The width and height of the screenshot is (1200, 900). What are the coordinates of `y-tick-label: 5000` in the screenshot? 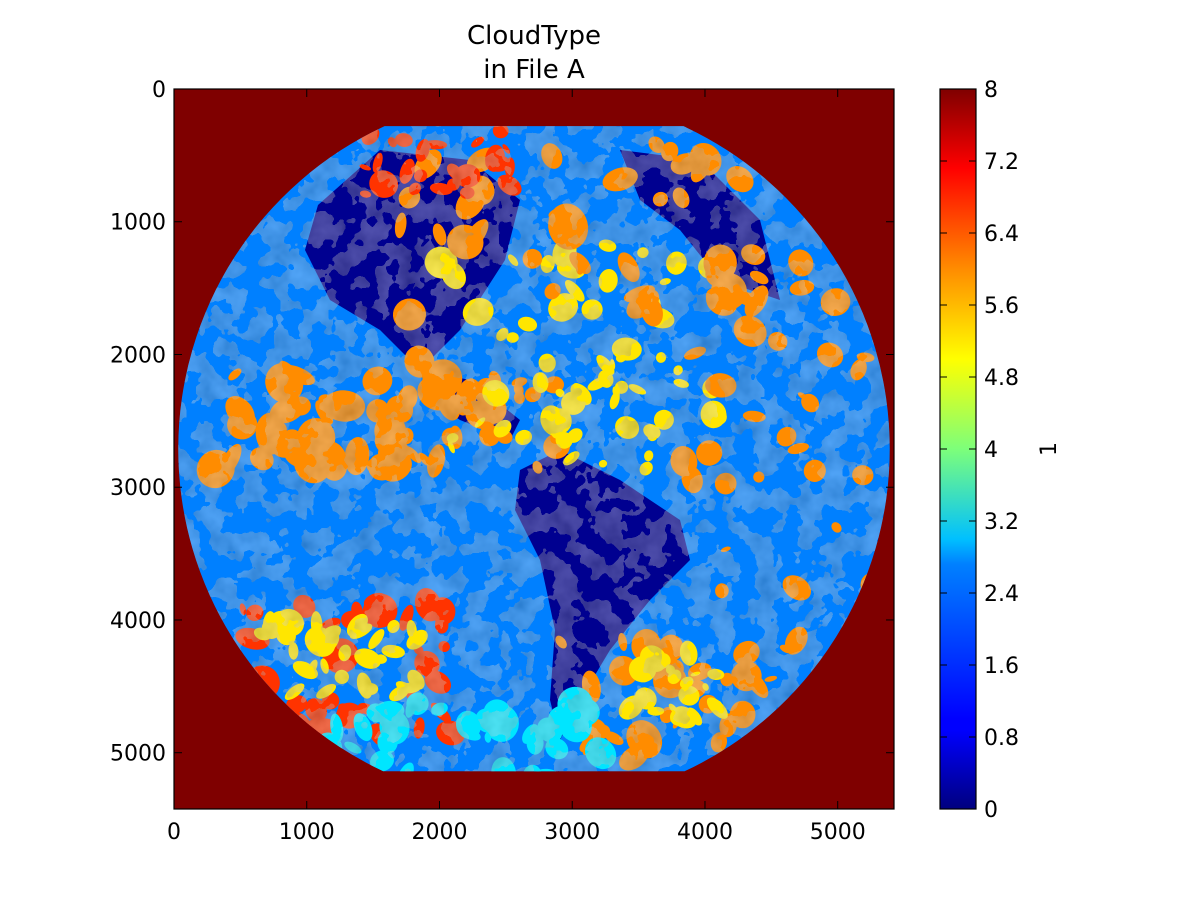 It's located at (138, 754).